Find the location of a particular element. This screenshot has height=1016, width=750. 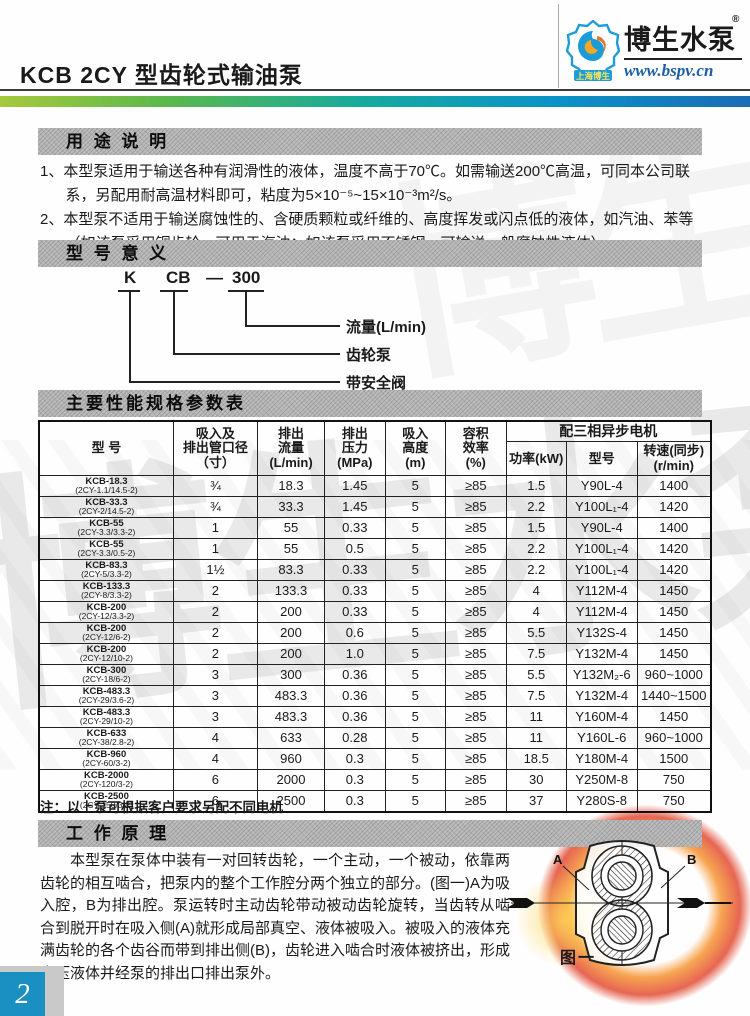

model-code-cb: CB is located at coordinates (178, 277).